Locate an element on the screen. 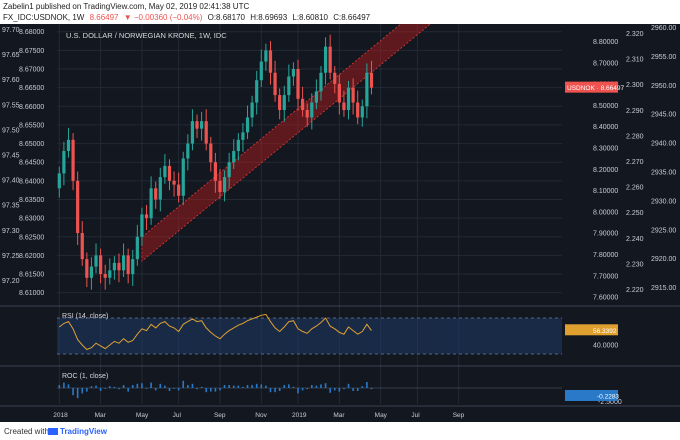 This screenshot has height=440, width=680. tradingview-icon is located at coordinates (53, 432).